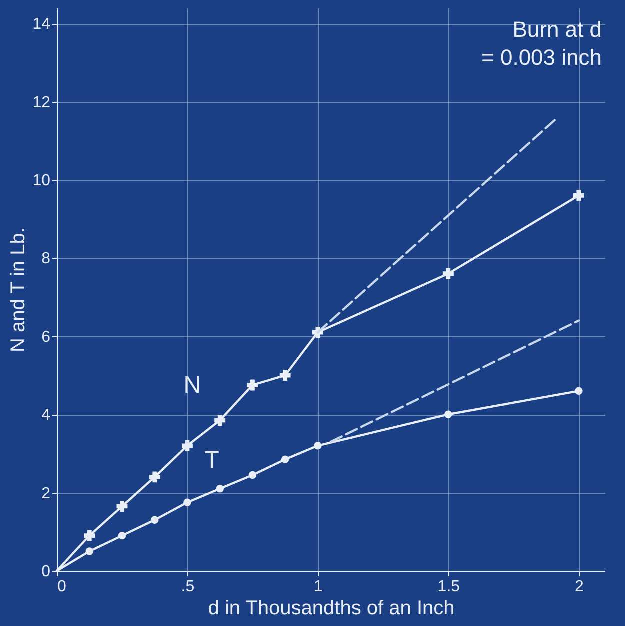  I want to click on y-tick-label: 4, so click(46, 415).